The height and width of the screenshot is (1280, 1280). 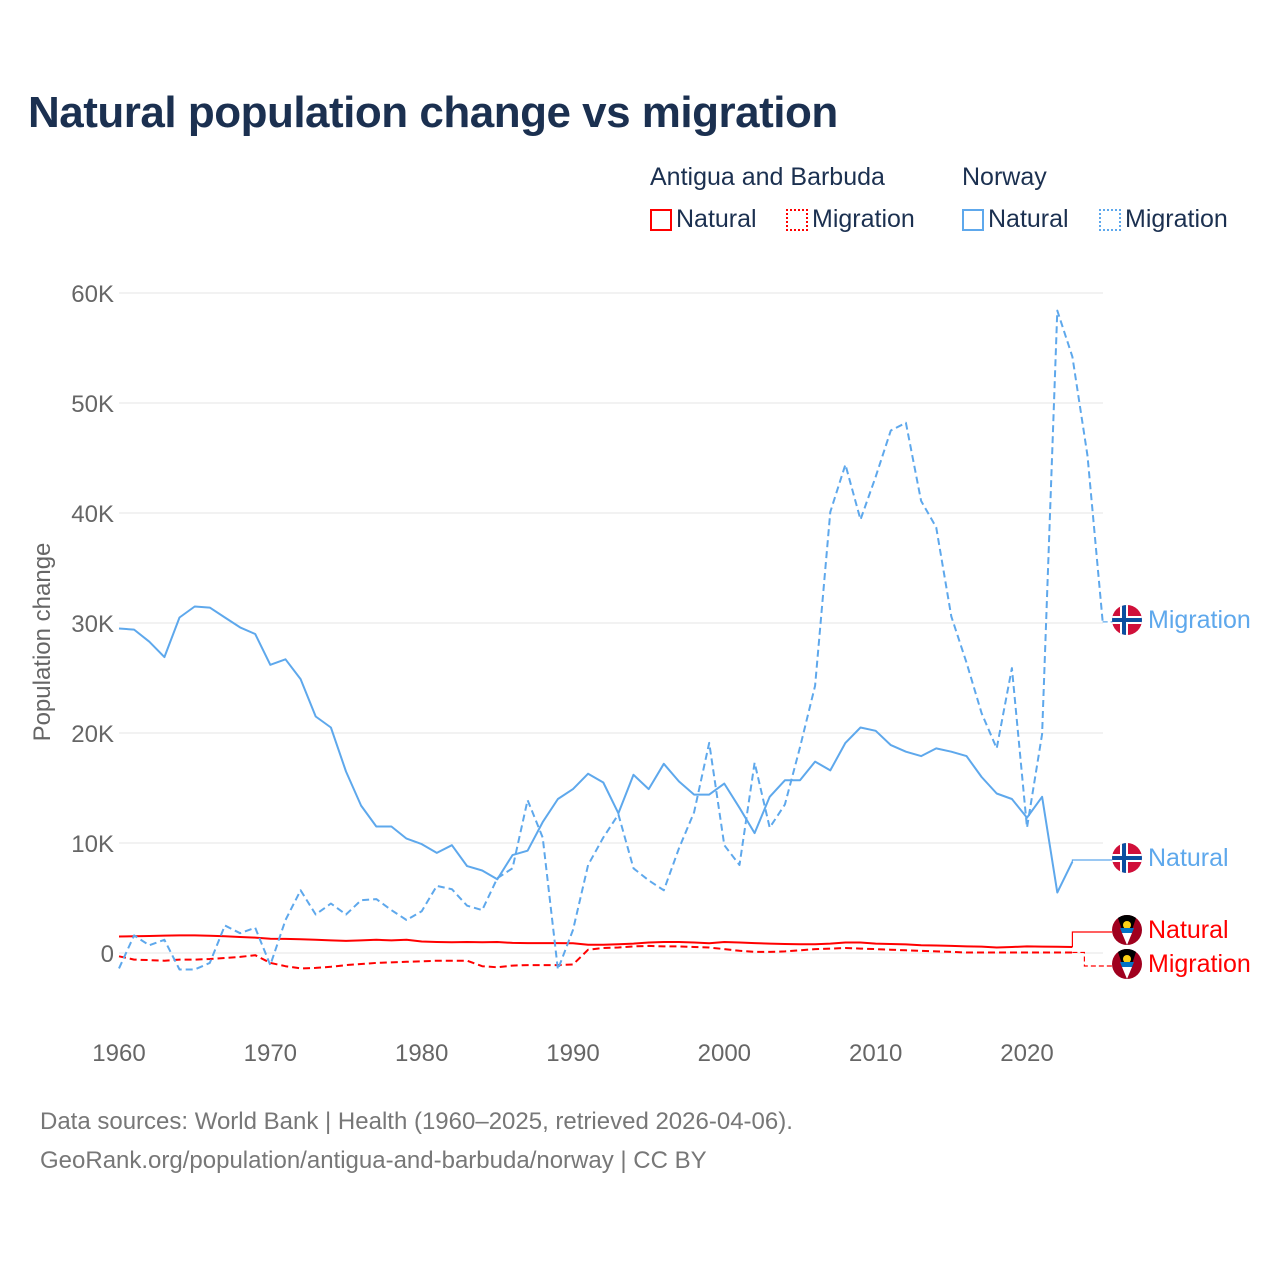 I want to click on series-line-antigua-and-barbuda-natural, so click(x=595, y=941).